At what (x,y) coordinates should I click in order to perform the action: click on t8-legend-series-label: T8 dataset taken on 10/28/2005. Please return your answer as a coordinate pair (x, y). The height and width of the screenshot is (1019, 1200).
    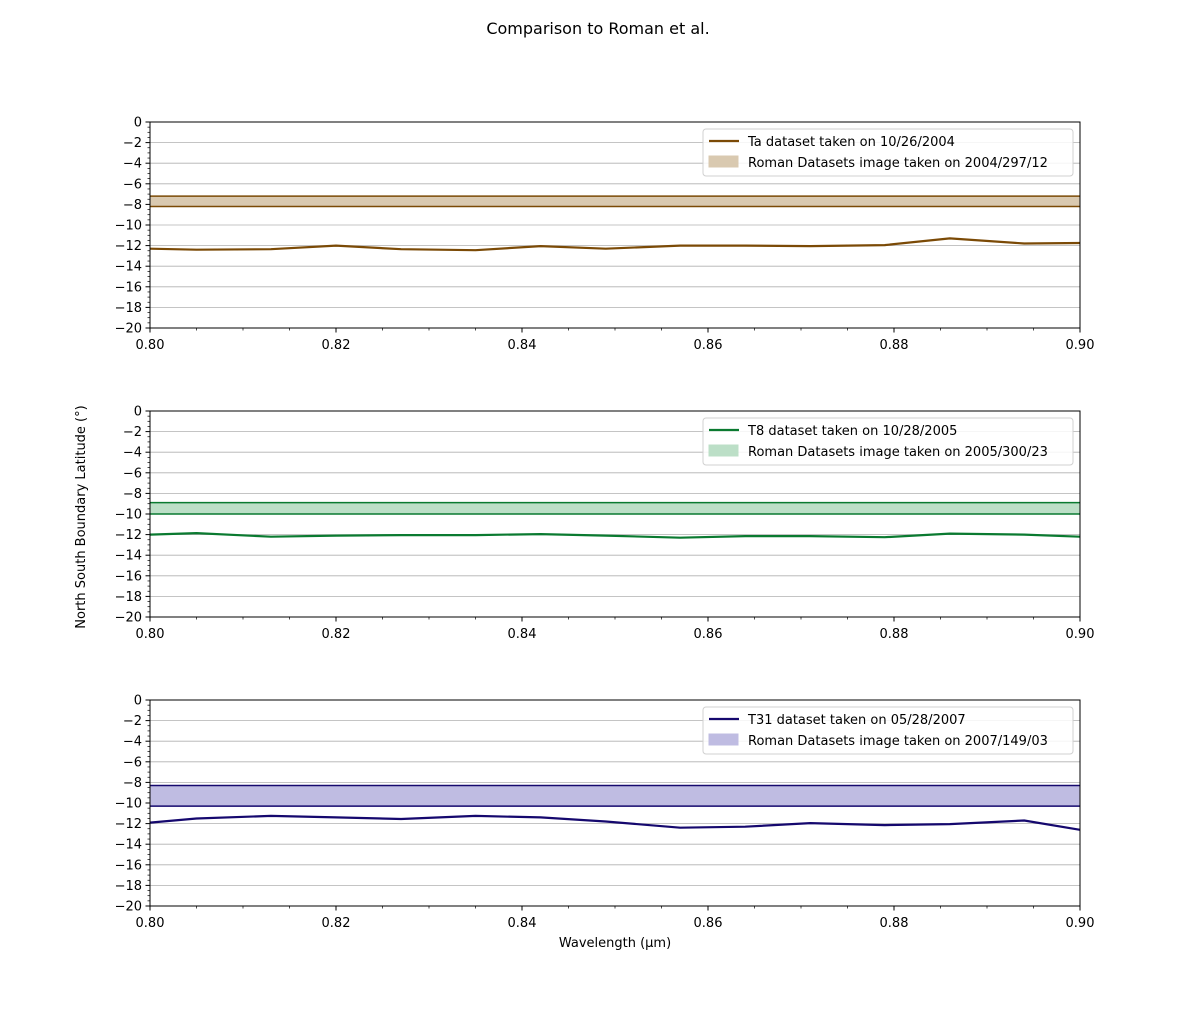
    Looking at the image, I should click on (852, 431).